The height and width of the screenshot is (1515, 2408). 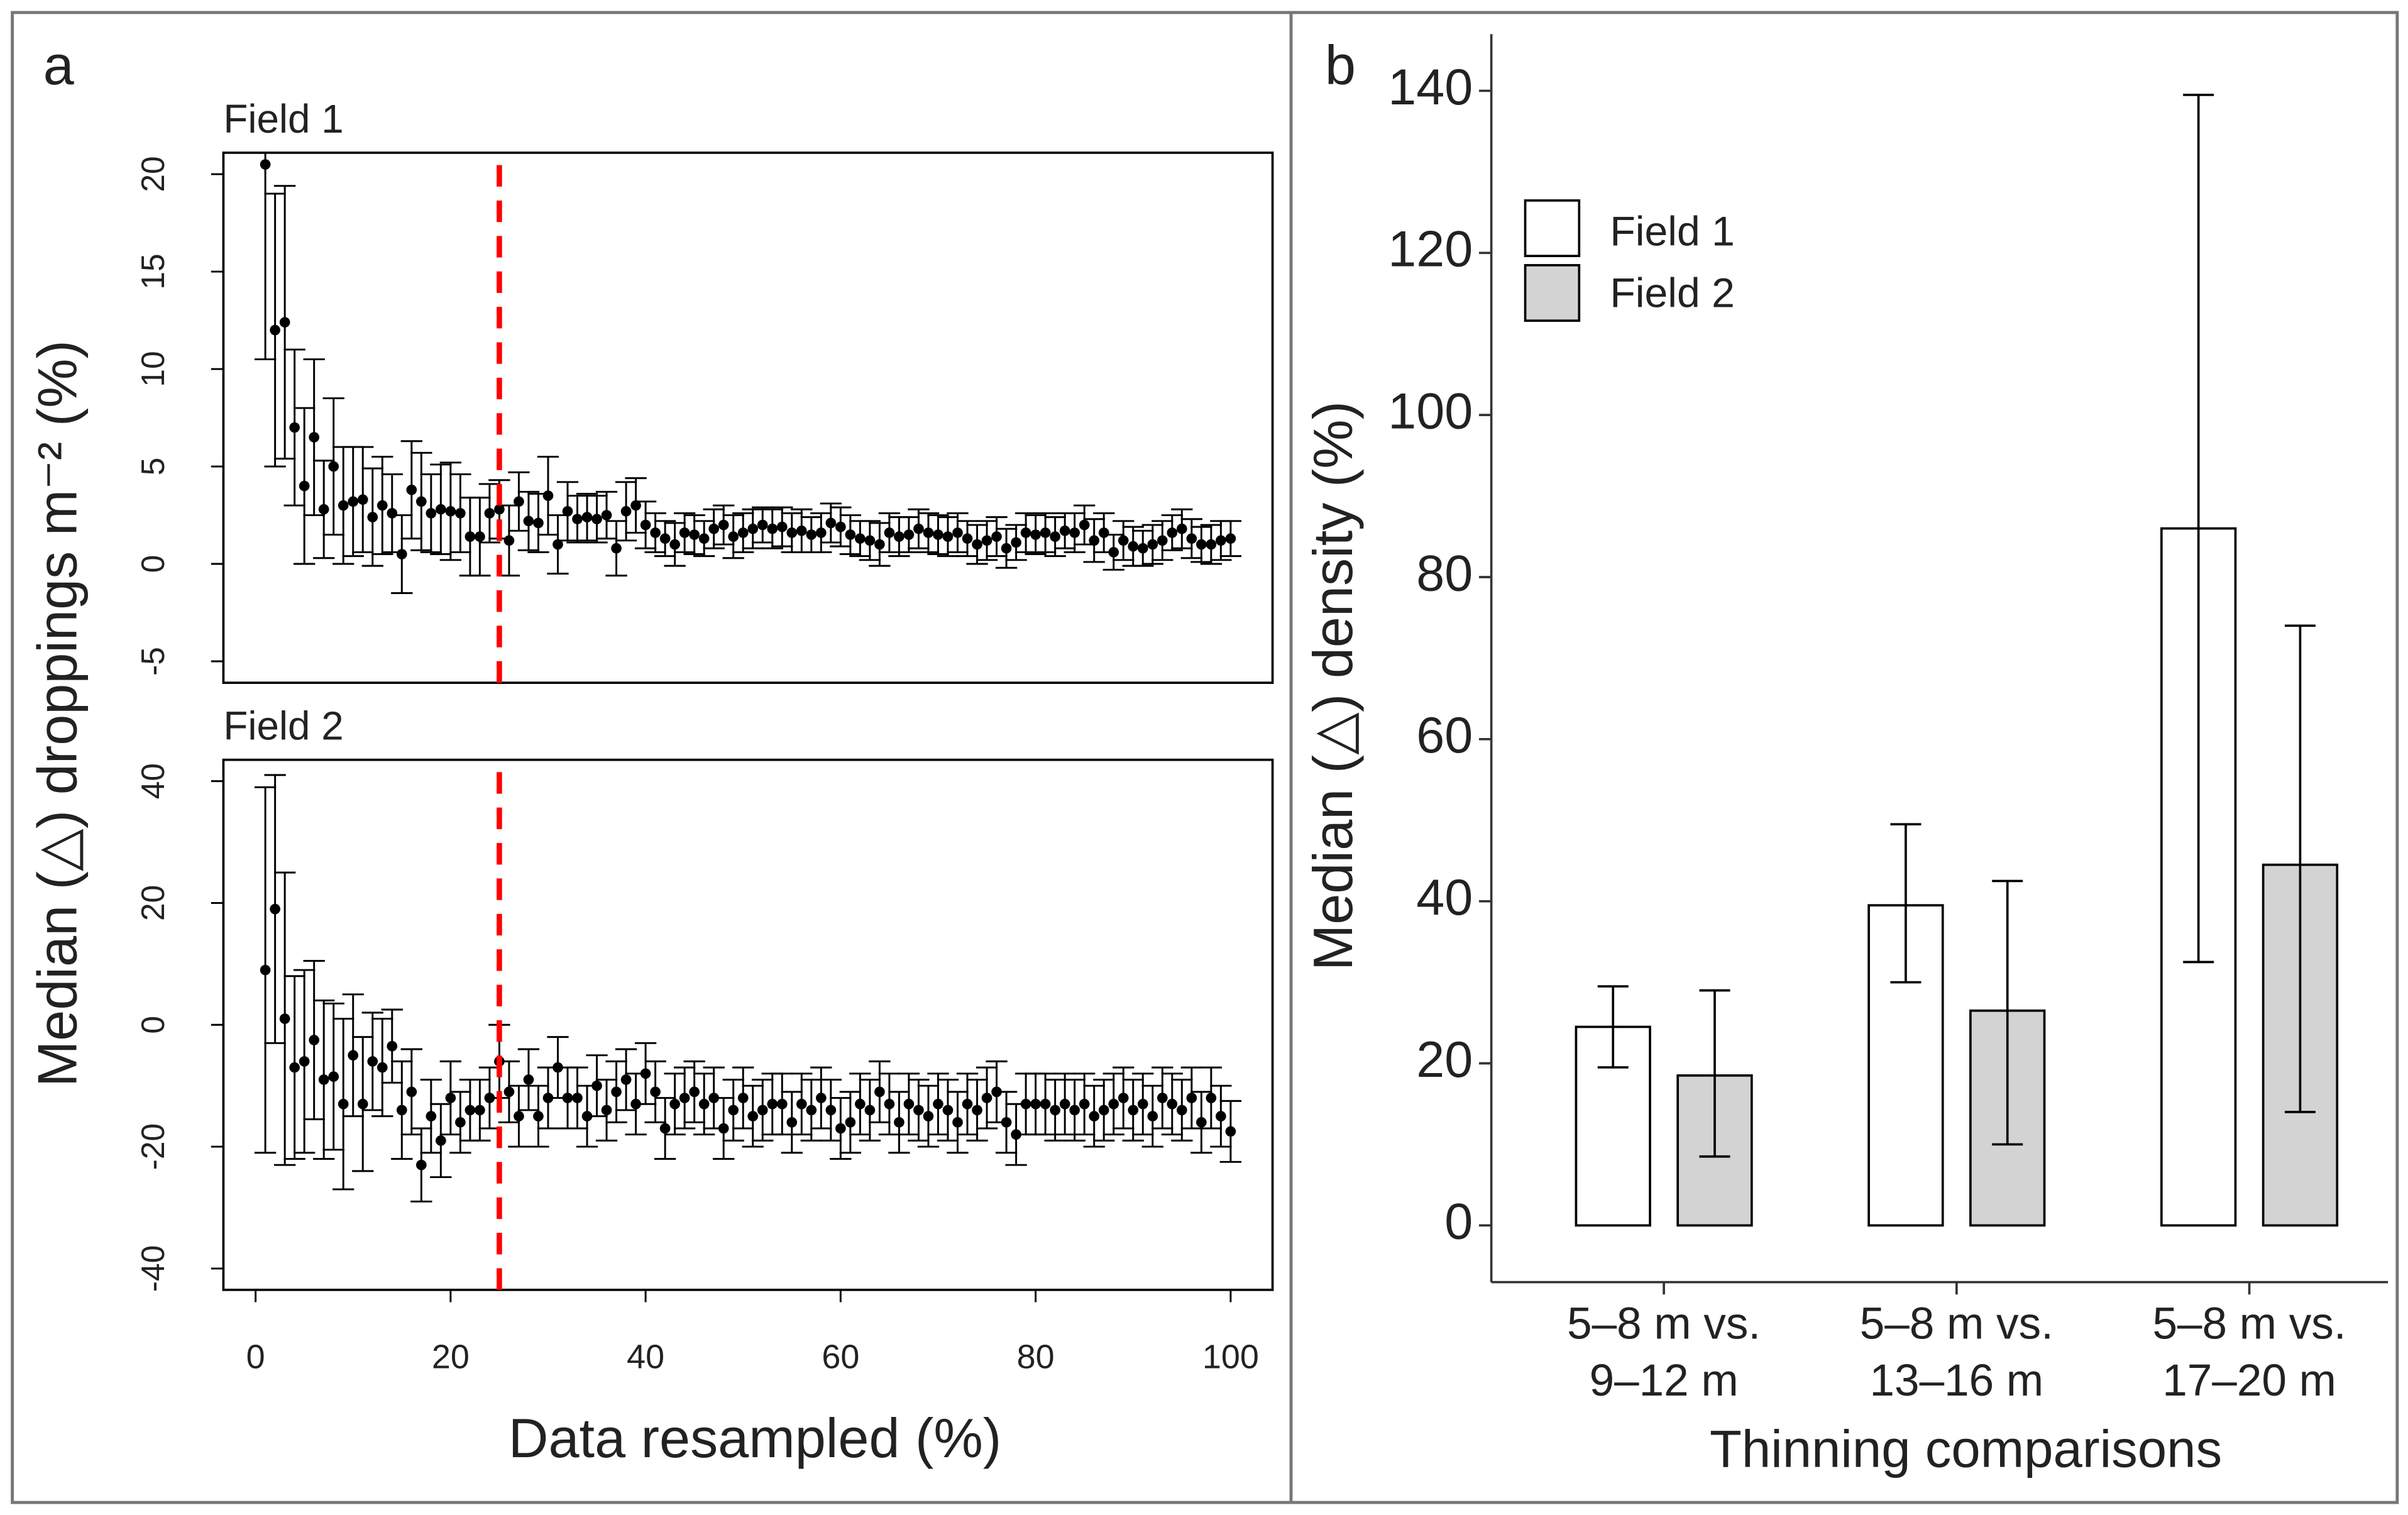 I want to click on y-tick-label: 15, so click(x=153, y=271).